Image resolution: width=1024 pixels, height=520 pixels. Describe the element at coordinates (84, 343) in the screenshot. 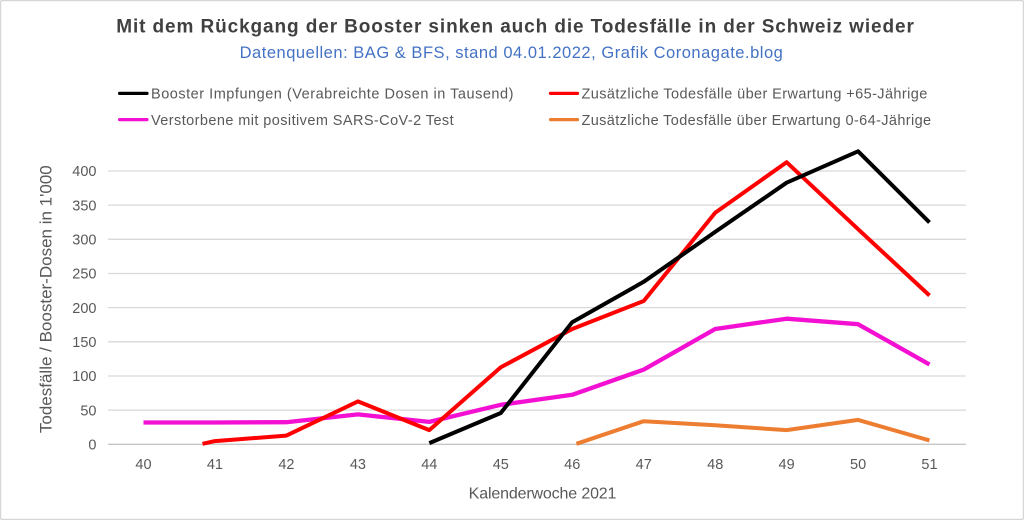

I see `svg-text: 150` at that location.